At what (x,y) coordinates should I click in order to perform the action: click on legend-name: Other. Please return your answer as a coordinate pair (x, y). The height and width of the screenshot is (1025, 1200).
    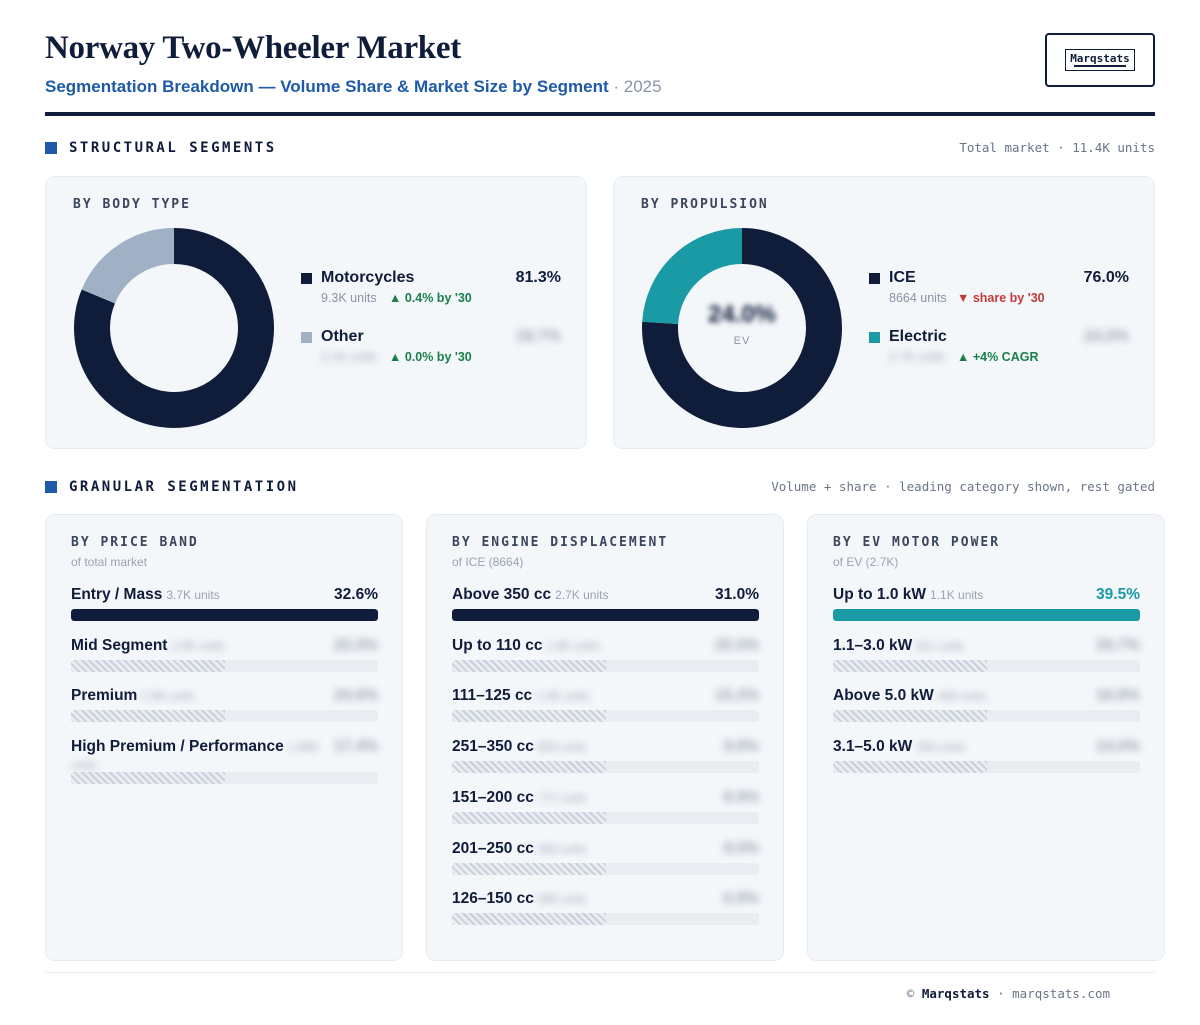
    Looking at the image, I should click on (342, 336).